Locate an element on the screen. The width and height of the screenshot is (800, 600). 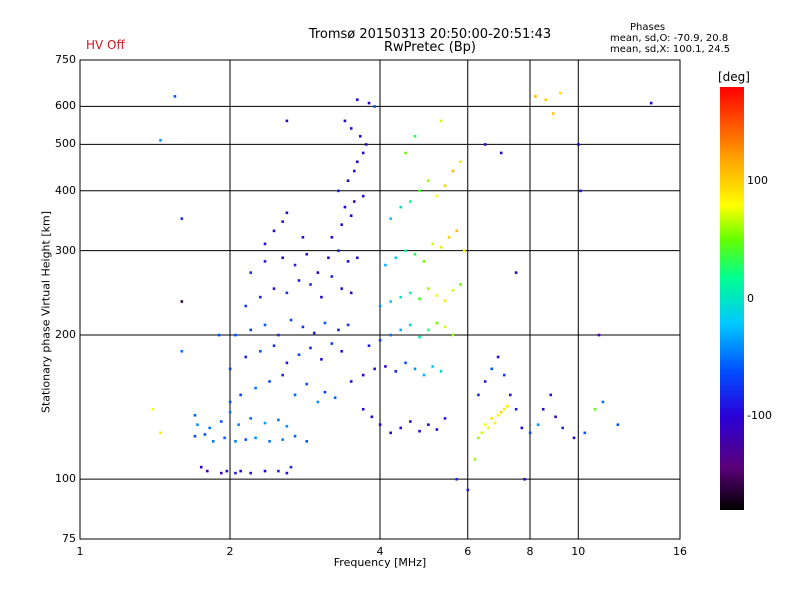
x-tick-label: 10 is located at coordinates (578, 551).